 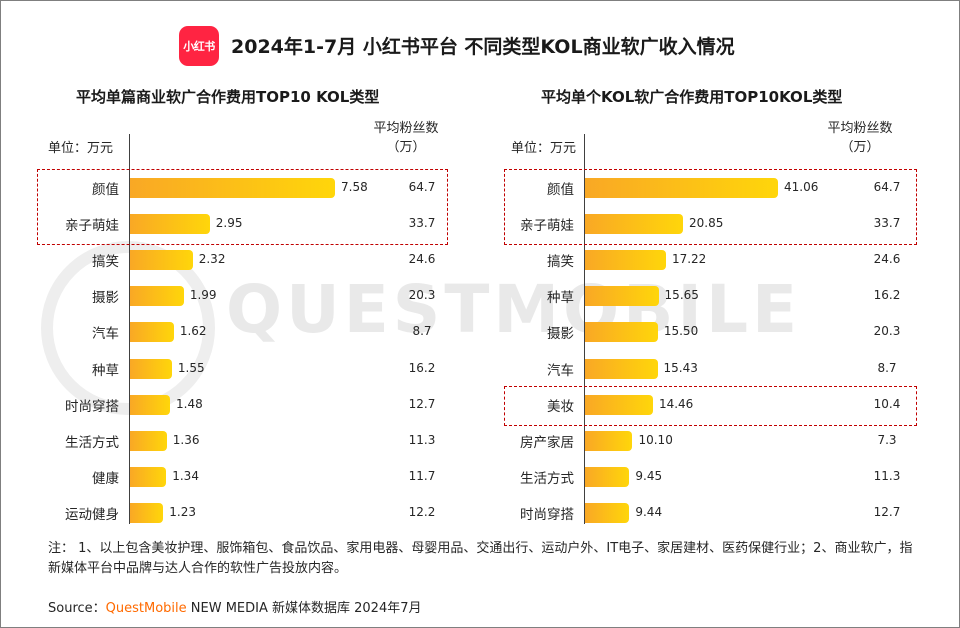 What do you see at coordinates (547, 478) in the screenshot?
I see `right-category-label: 生活方式` at bounding box center [547, 478].